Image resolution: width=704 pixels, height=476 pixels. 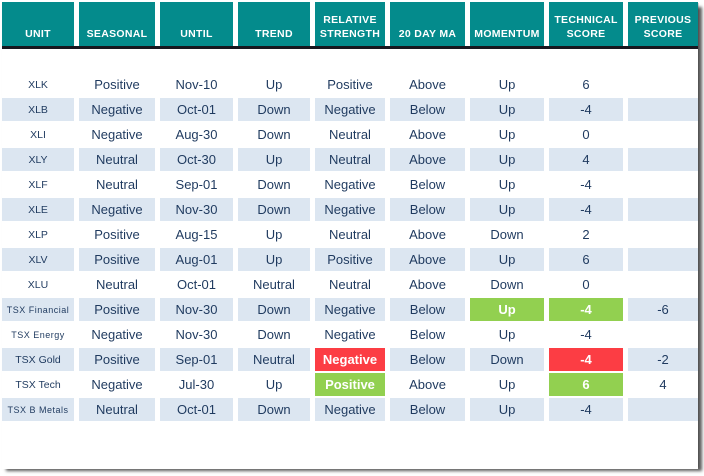 I want to click on cell-technical-score, so click(x=586, y=434).